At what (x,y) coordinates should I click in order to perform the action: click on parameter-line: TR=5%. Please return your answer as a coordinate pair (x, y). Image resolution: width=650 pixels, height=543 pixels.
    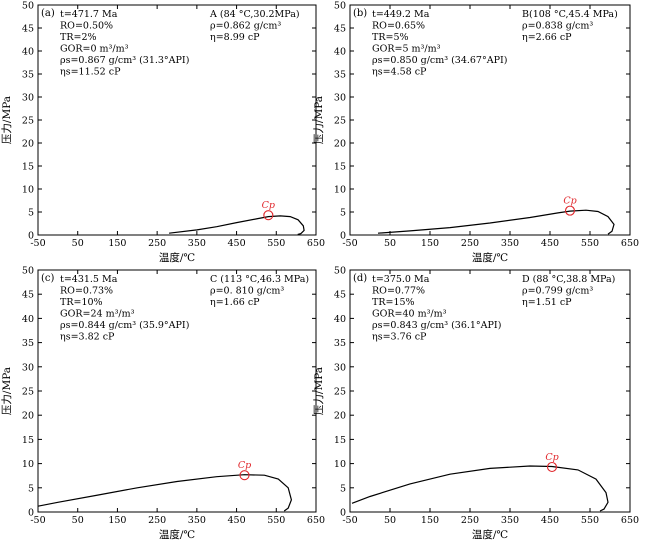
    Looking at the image, I should click on (390, 37).